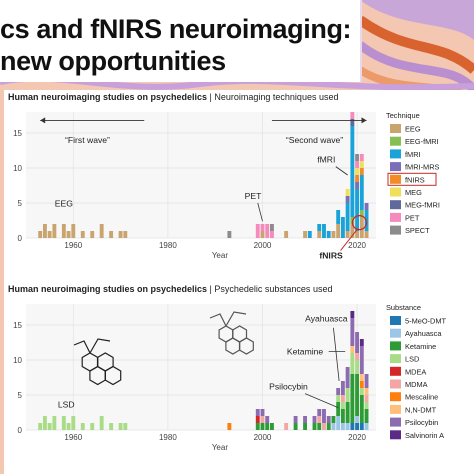  What do you see at coordinates (231, 333) in the screenshot?
I see `psilocybin-molecule-icon` at bounding box center [231, 333].